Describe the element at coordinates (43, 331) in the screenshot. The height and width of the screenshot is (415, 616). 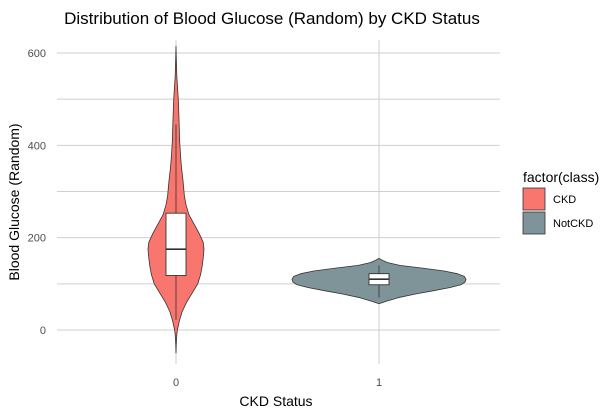
I see `y-tick-label: 0` at that location.